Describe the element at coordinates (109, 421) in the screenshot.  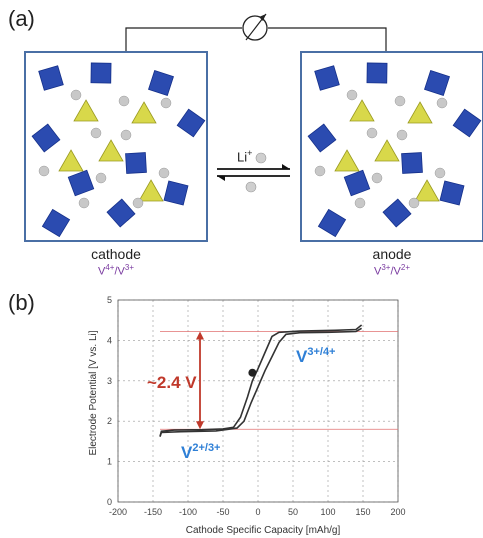
I see `y-tick-label: 2` at that location.